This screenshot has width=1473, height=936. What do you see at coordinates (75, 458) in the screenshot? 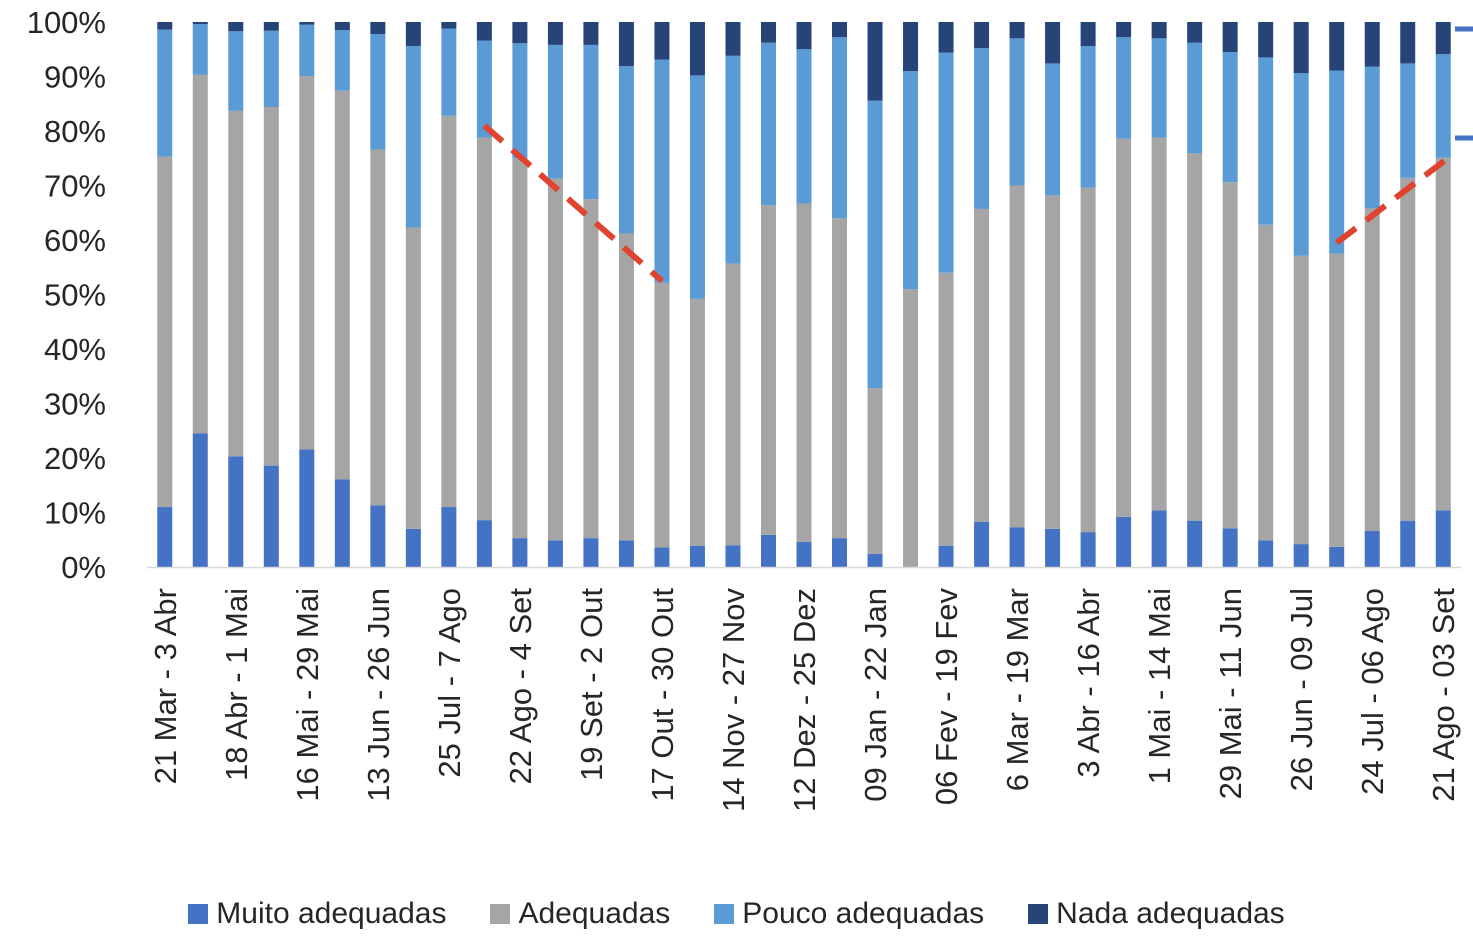
I see `y-tick-label: 20%` at bounding box center [75, 458].